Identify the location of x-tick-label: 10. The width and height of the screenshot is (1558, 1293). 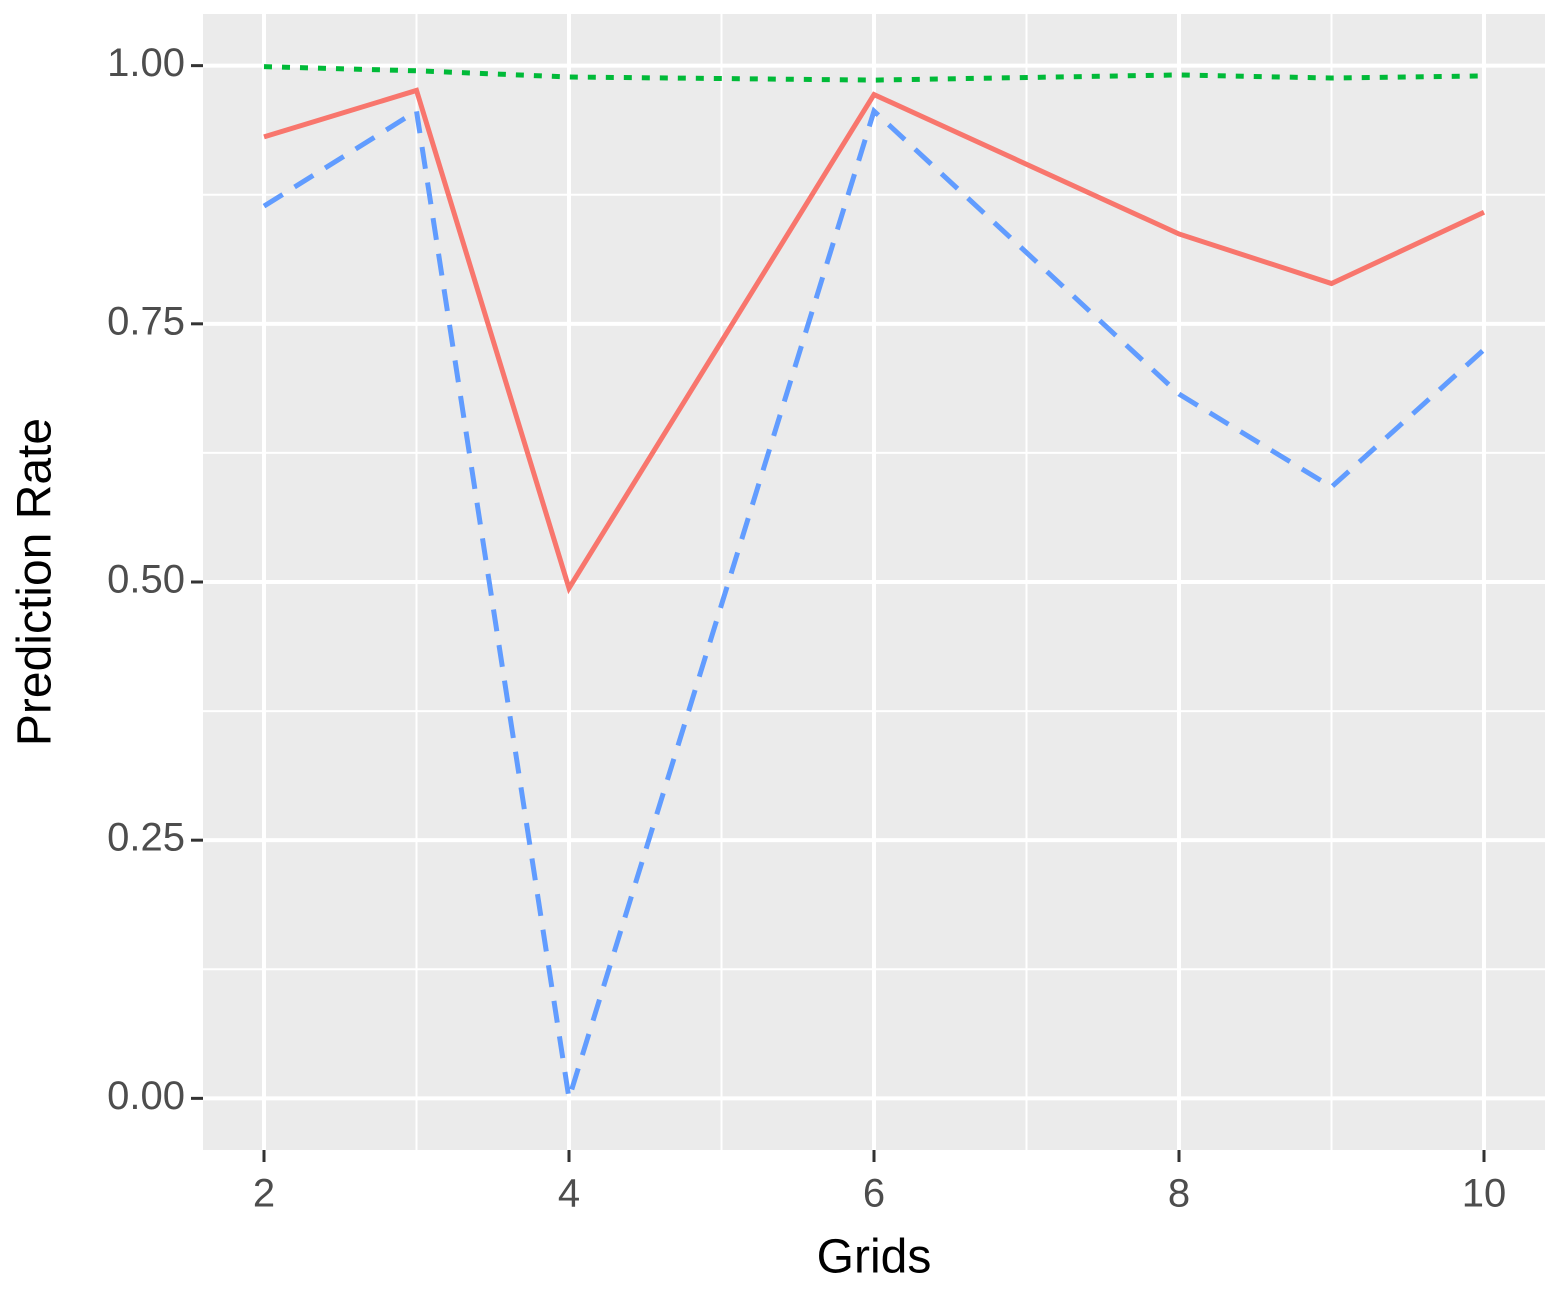
(1484, 1194).